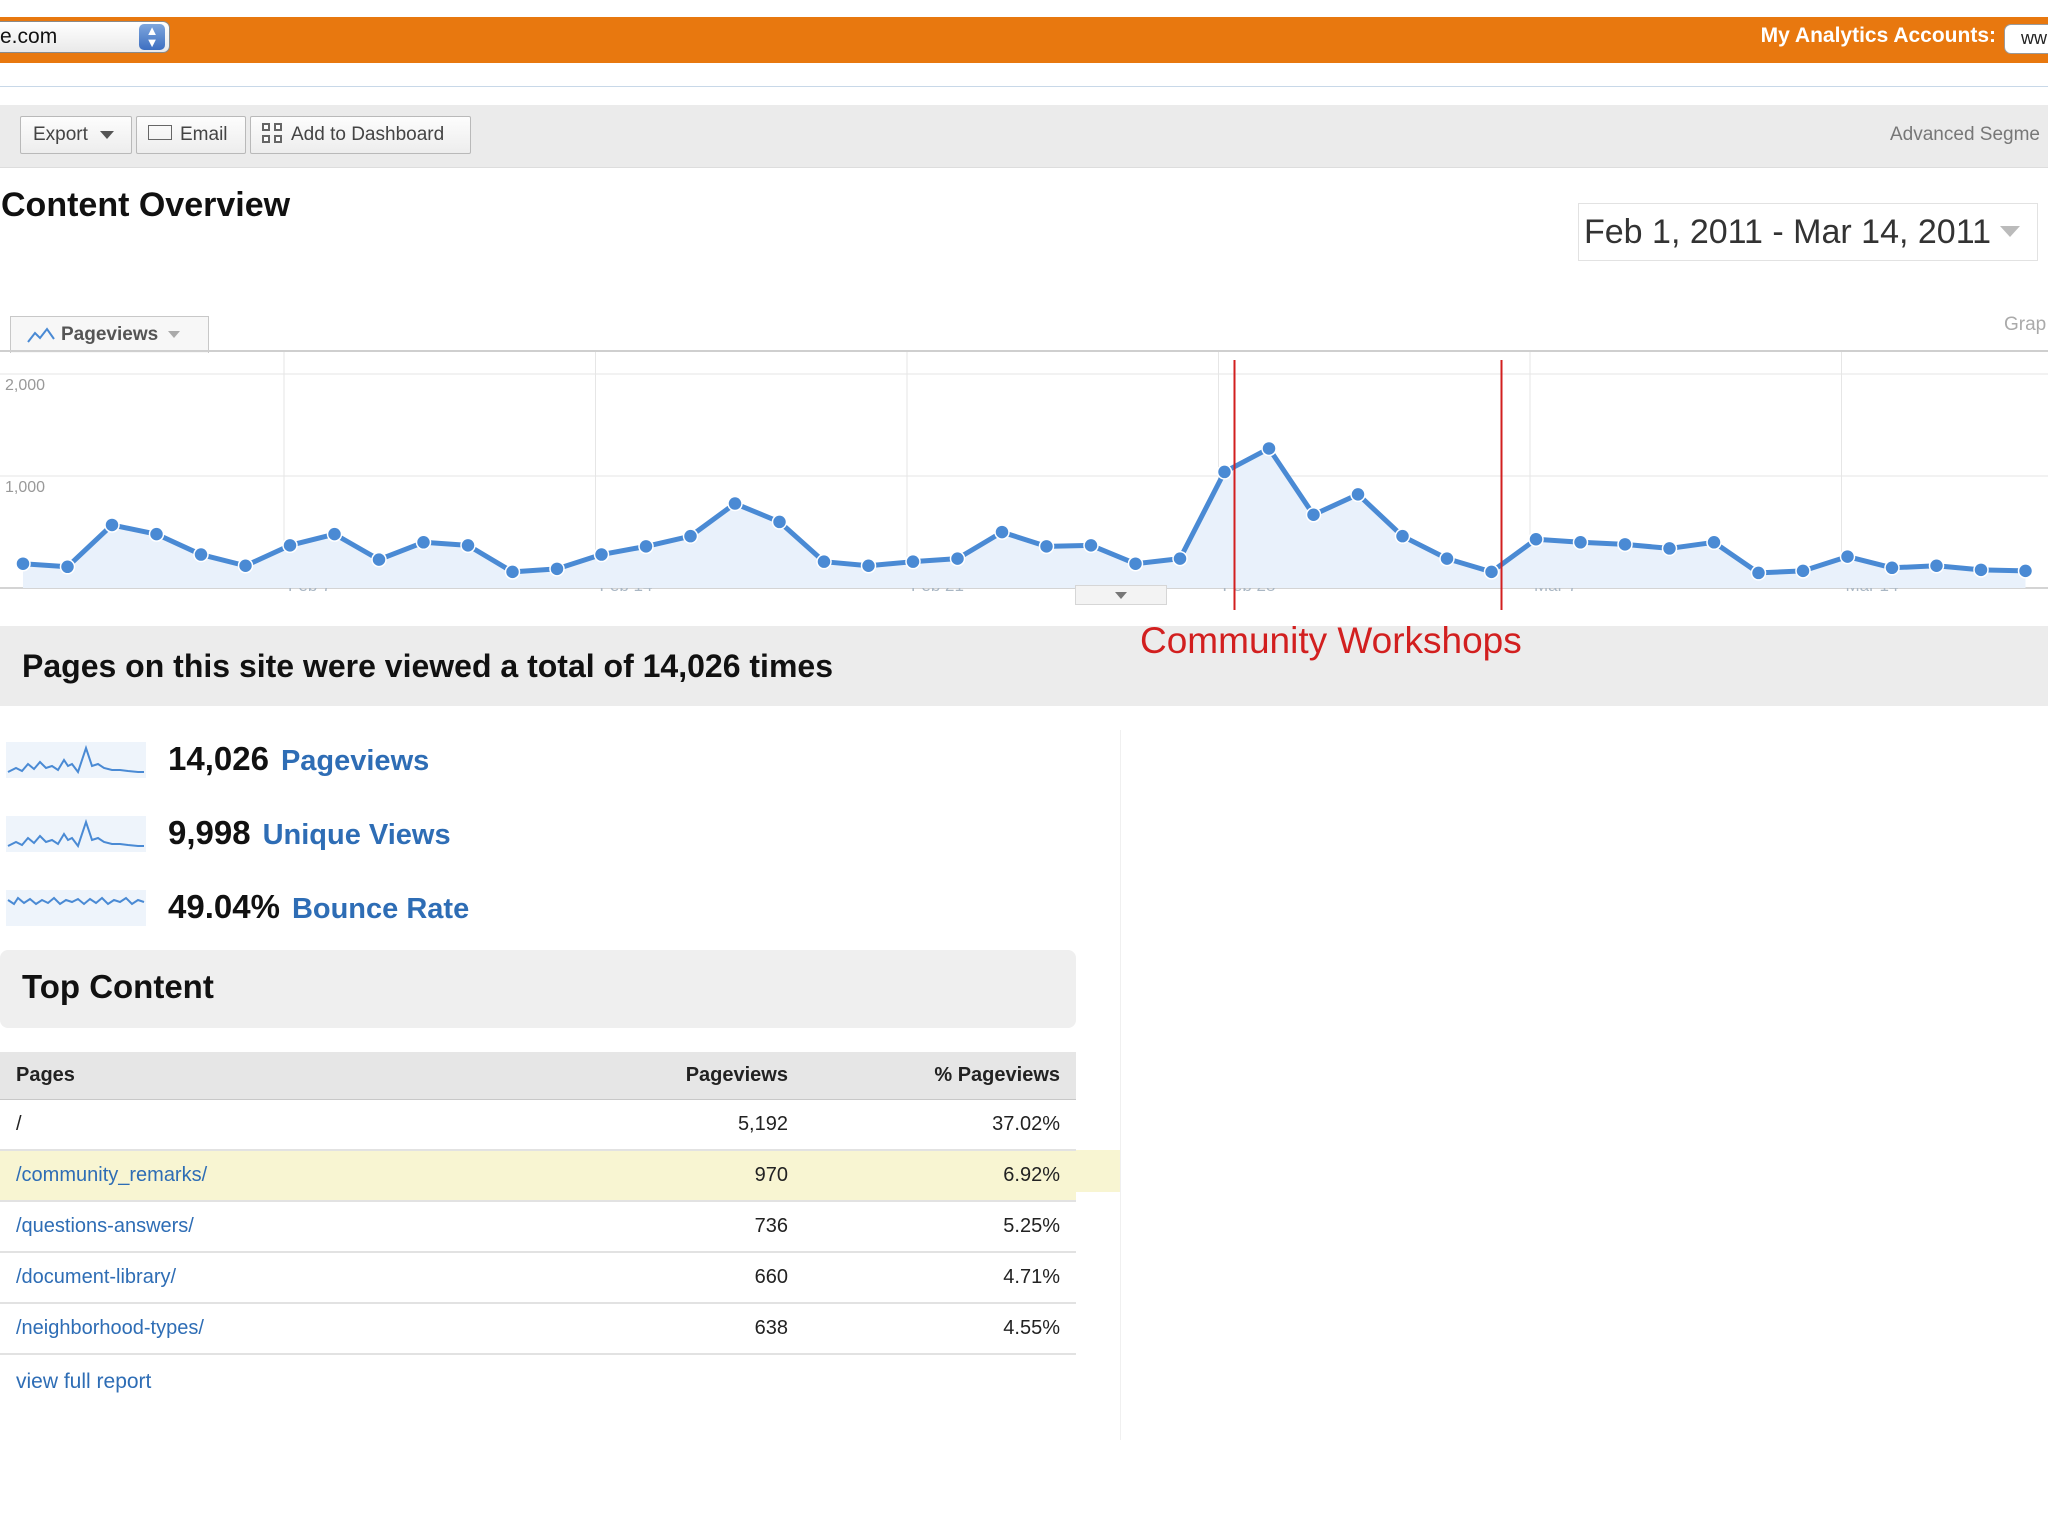 The image size is (2048, 1536). Describe the element at coordinates (76, 834) in the screenshot. I see `unique-views-sparkline` at that location.